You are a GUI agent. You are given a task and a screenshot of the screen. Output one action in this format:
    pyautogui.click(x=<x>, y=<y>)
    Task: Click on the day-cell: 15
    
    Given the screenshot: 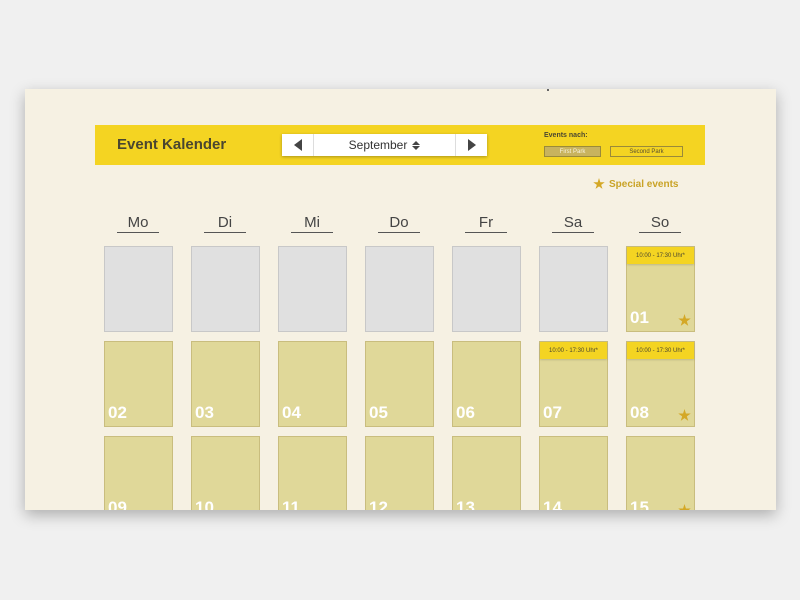 What is the action you would take?
    pyautogui.click(x=660, y=473)
    